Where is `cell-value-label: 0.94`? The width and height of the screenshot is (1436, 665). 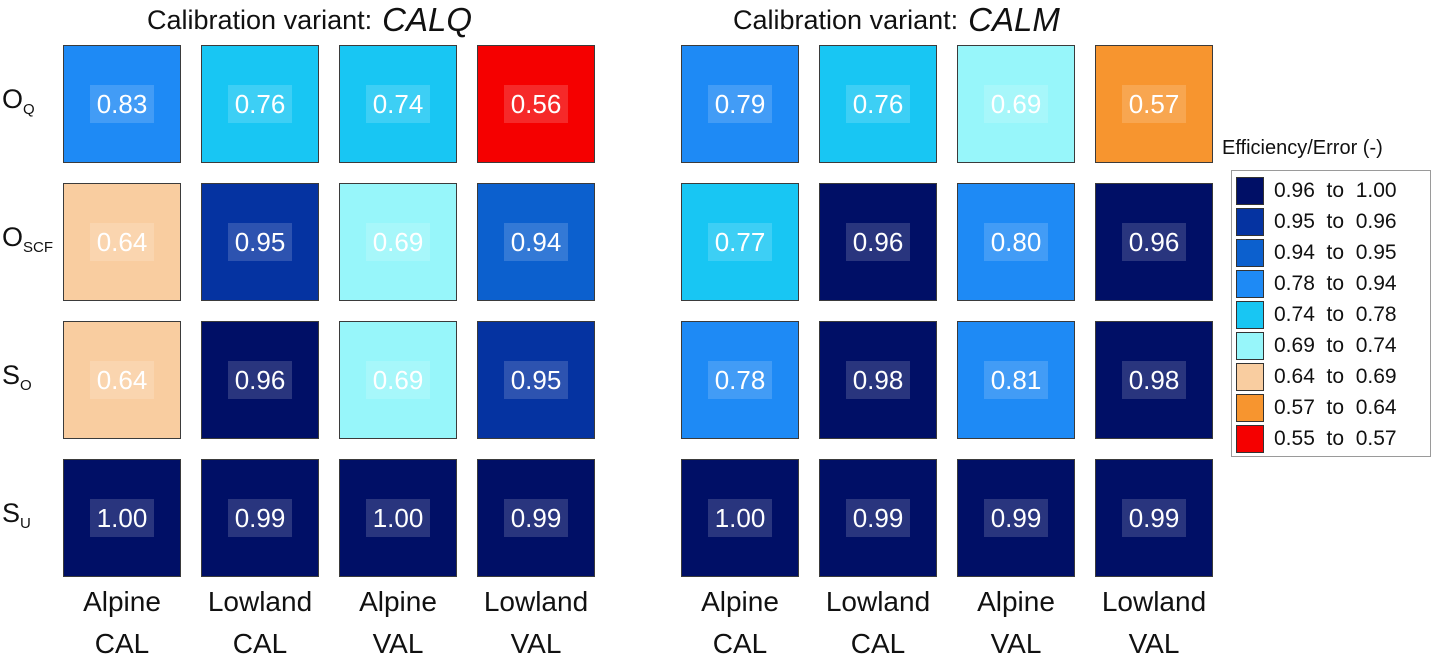
cell-value-label: 0.94 is located at coordinates (536, 242).